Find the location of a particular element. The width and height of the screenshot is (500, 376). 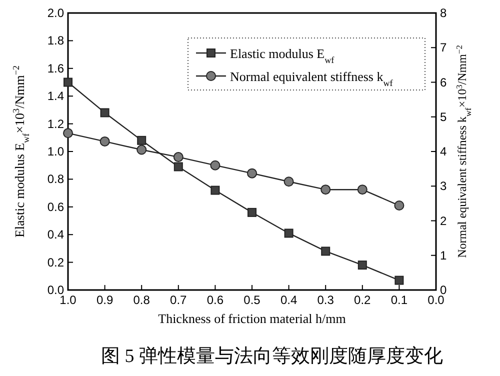

x-tick-label: 0.6 is located at coordinates (215, 300).